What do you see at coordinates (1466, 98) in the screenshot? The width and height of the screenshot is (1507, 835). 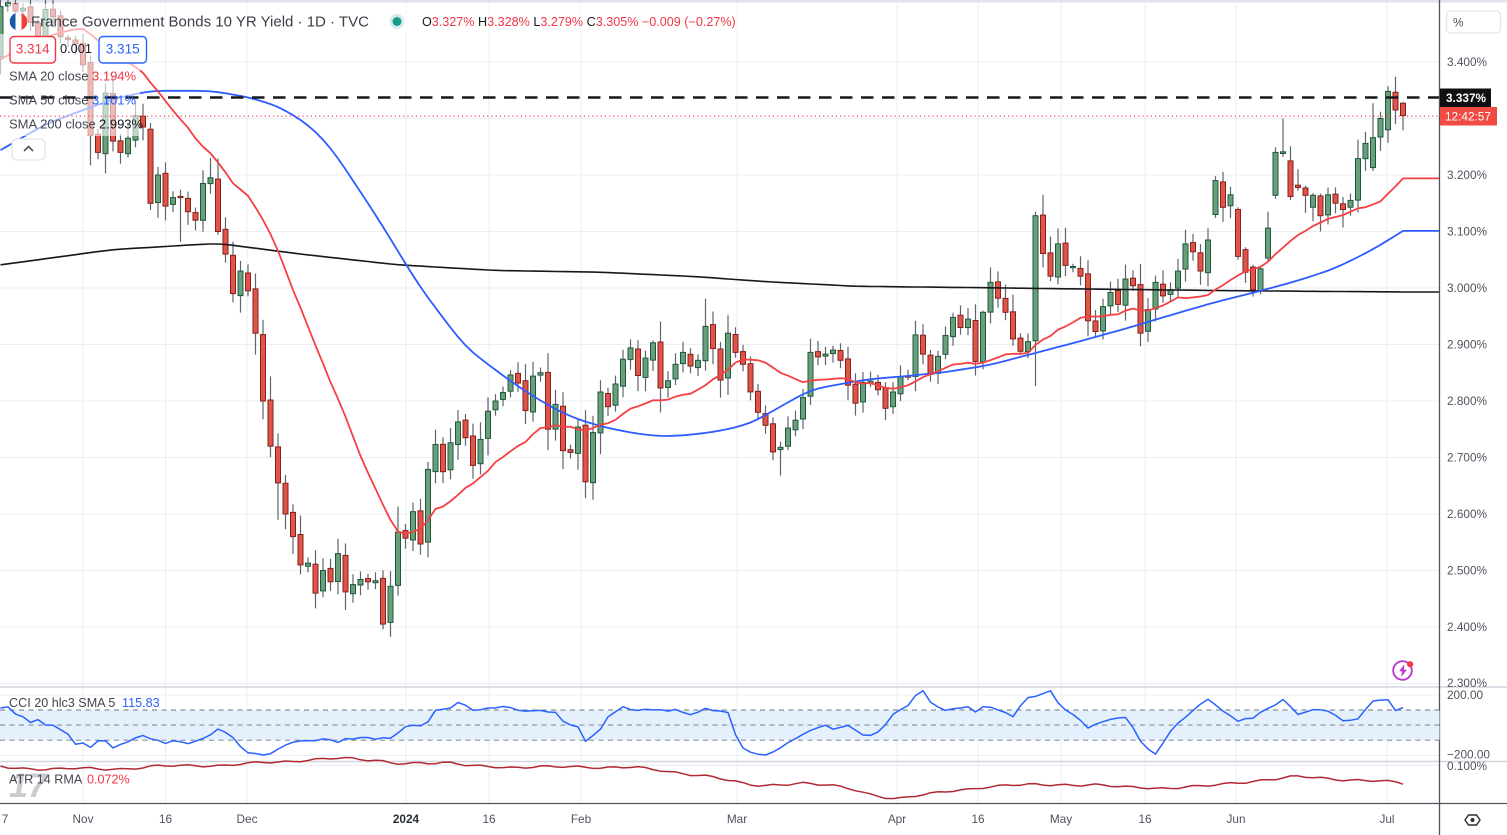 I see `svg-text: 3.337%` at bounding box center [1466, 98].